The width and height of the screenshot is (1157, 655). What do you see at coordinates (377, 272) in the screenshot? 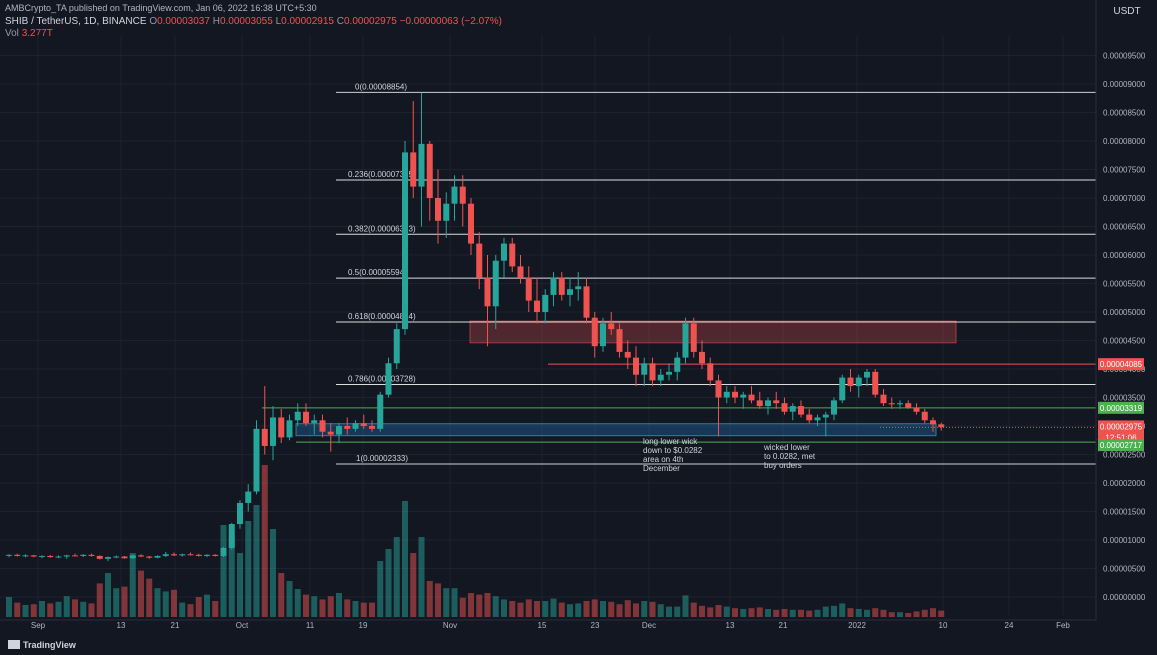
I see `fib-label: 0.5(0.00005594)` at bounding box center [377, 272].